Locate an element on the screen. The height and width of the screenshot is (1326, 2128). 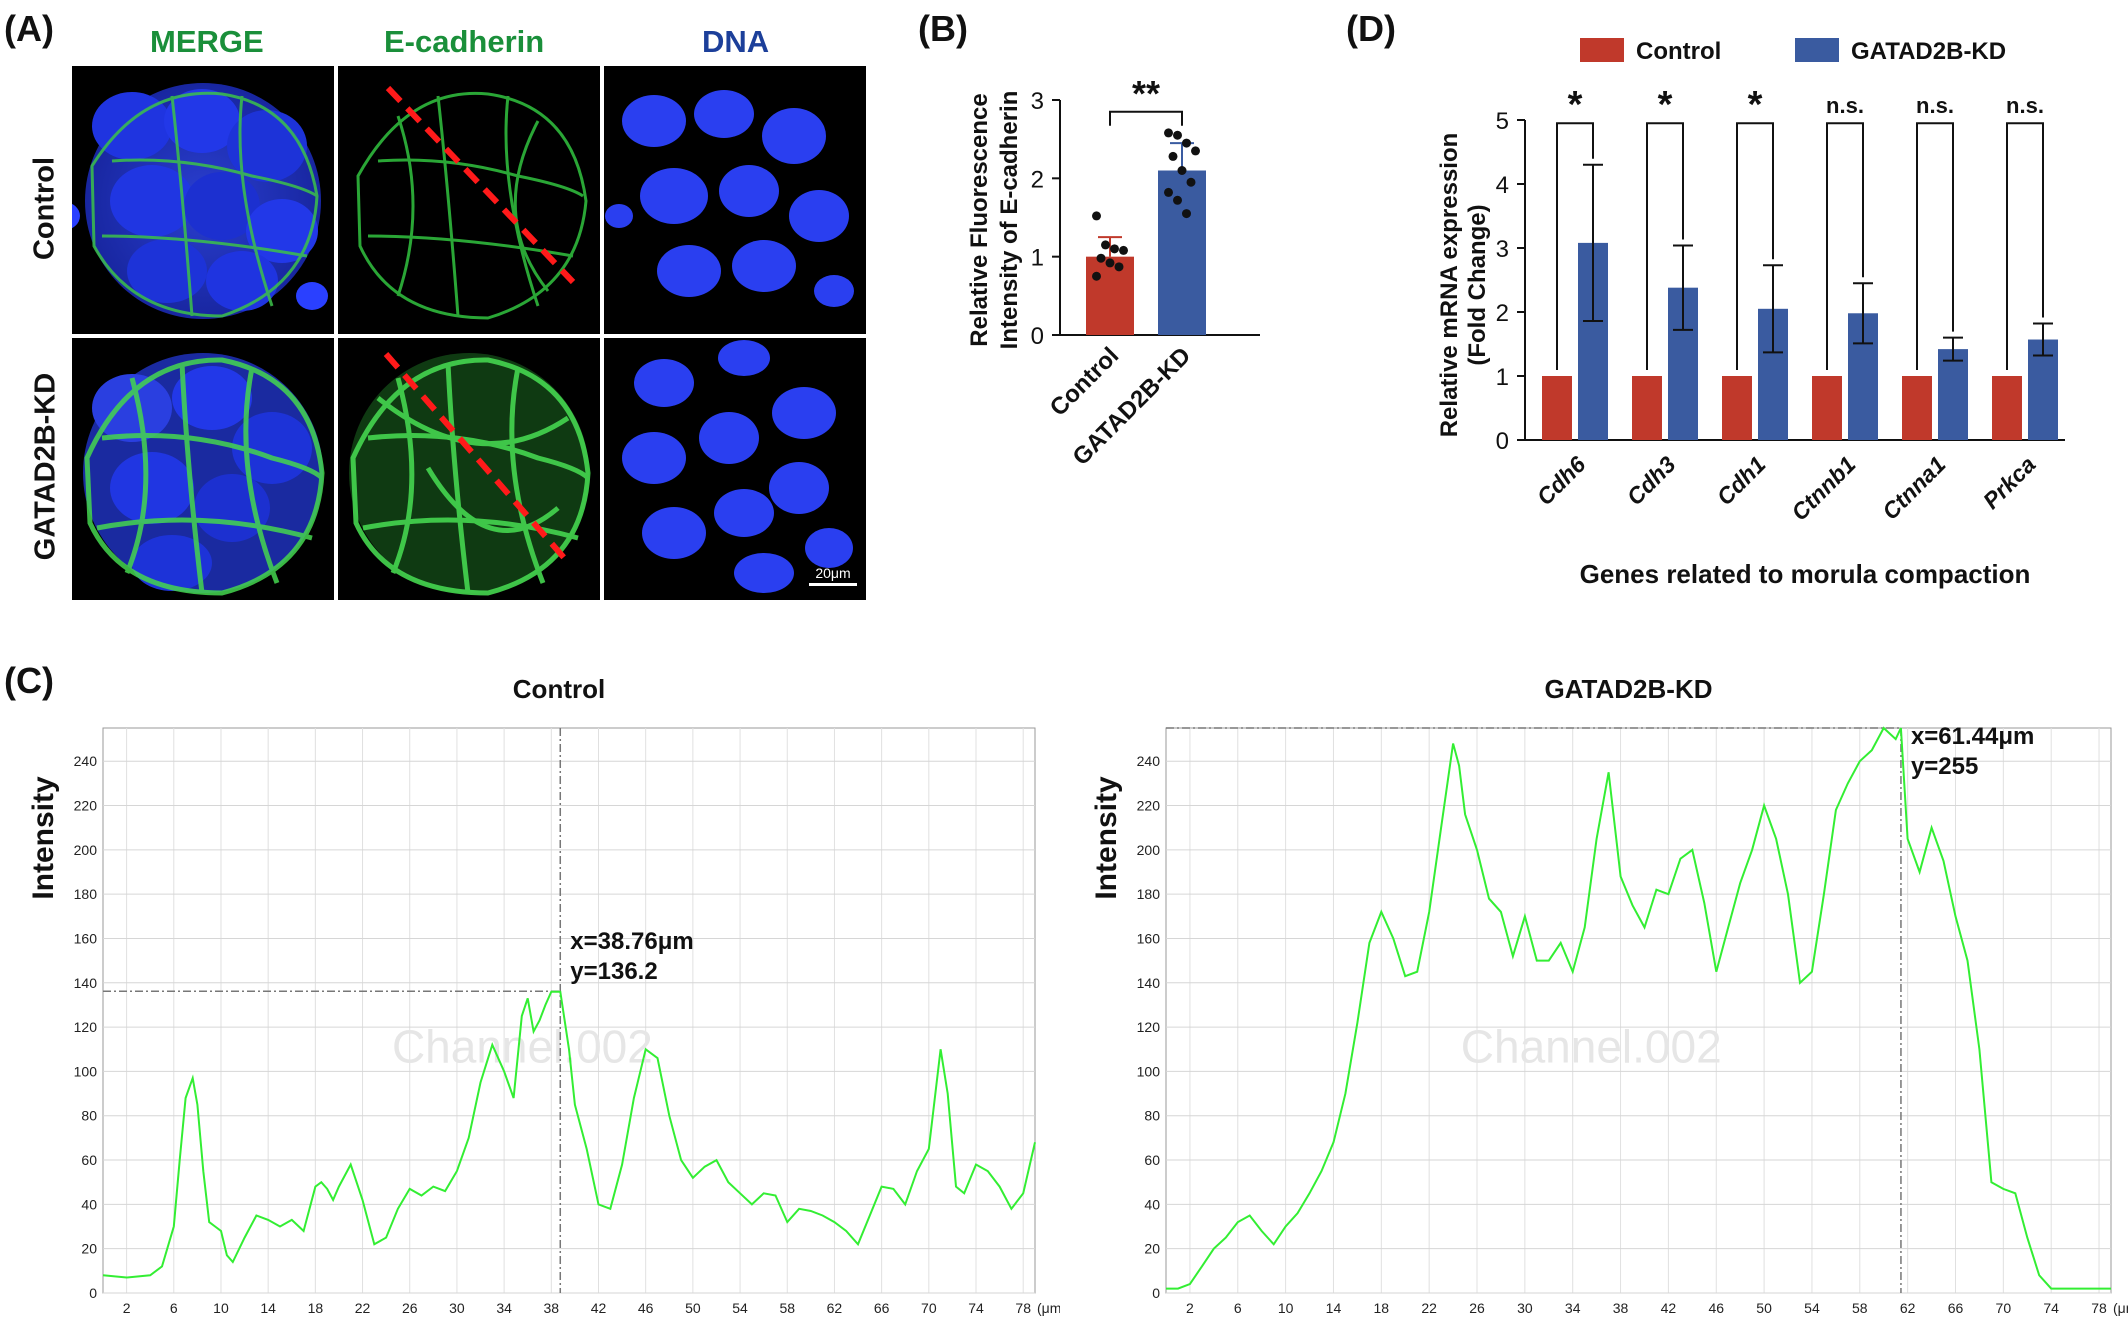
x-tick-label-group-Prkca: Prkca is located at coordinates (2009, 482).